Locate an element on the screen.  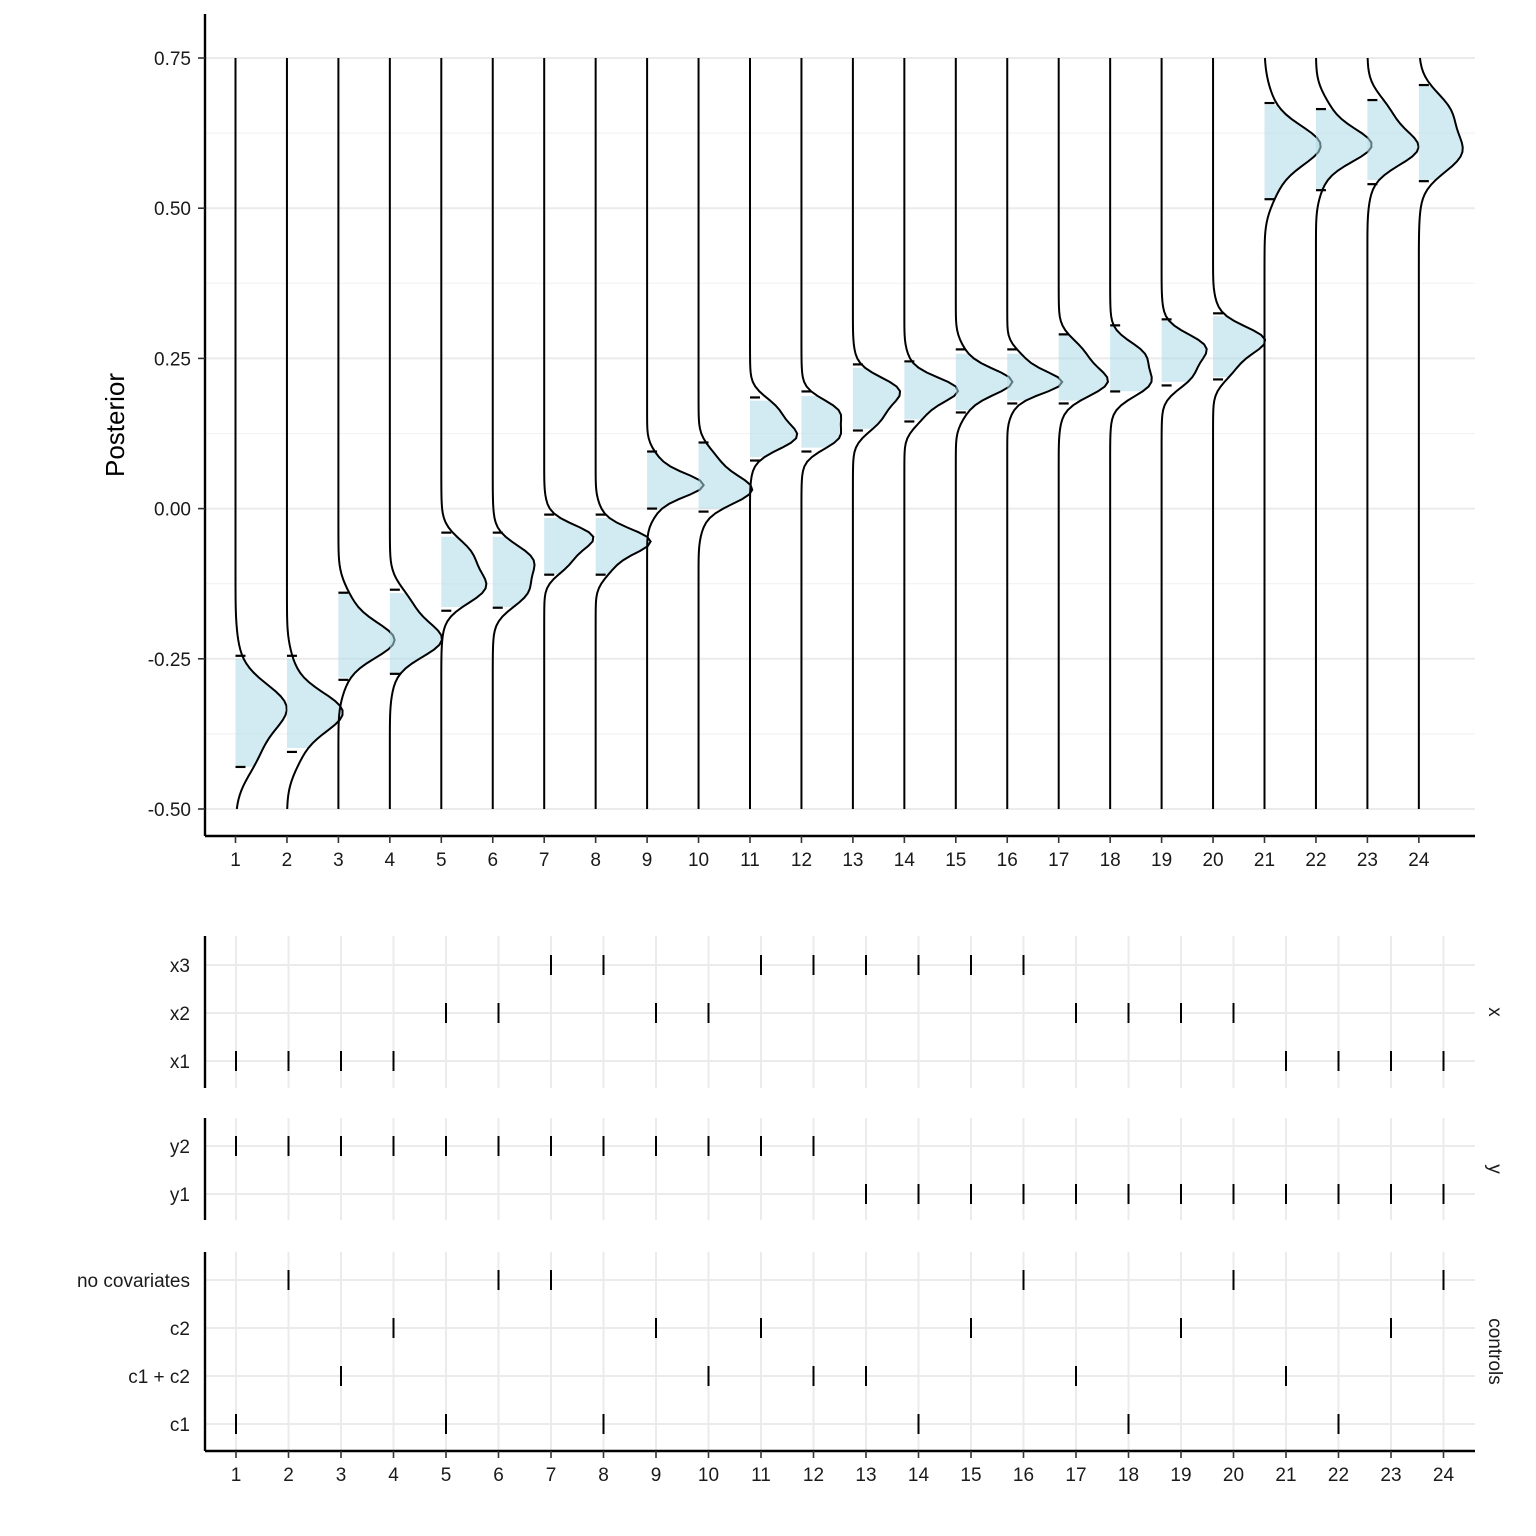
facet-strip-label: x is located at coordinates (1494, 1012).